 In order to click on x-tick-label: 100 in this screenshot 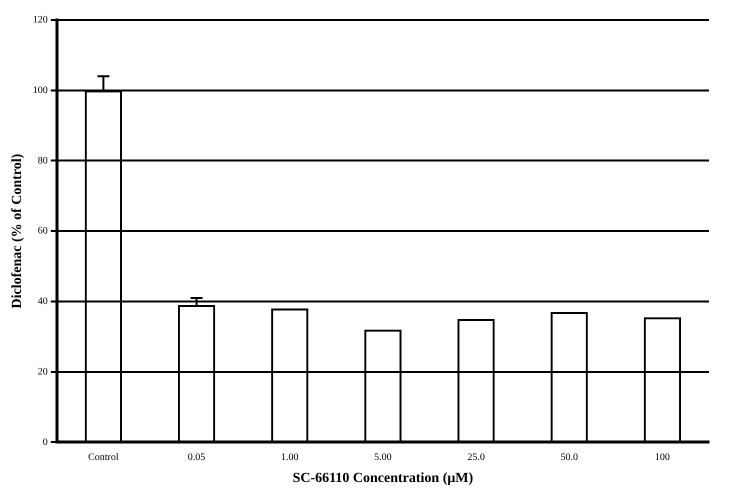, I will do `click(662, 457)`.